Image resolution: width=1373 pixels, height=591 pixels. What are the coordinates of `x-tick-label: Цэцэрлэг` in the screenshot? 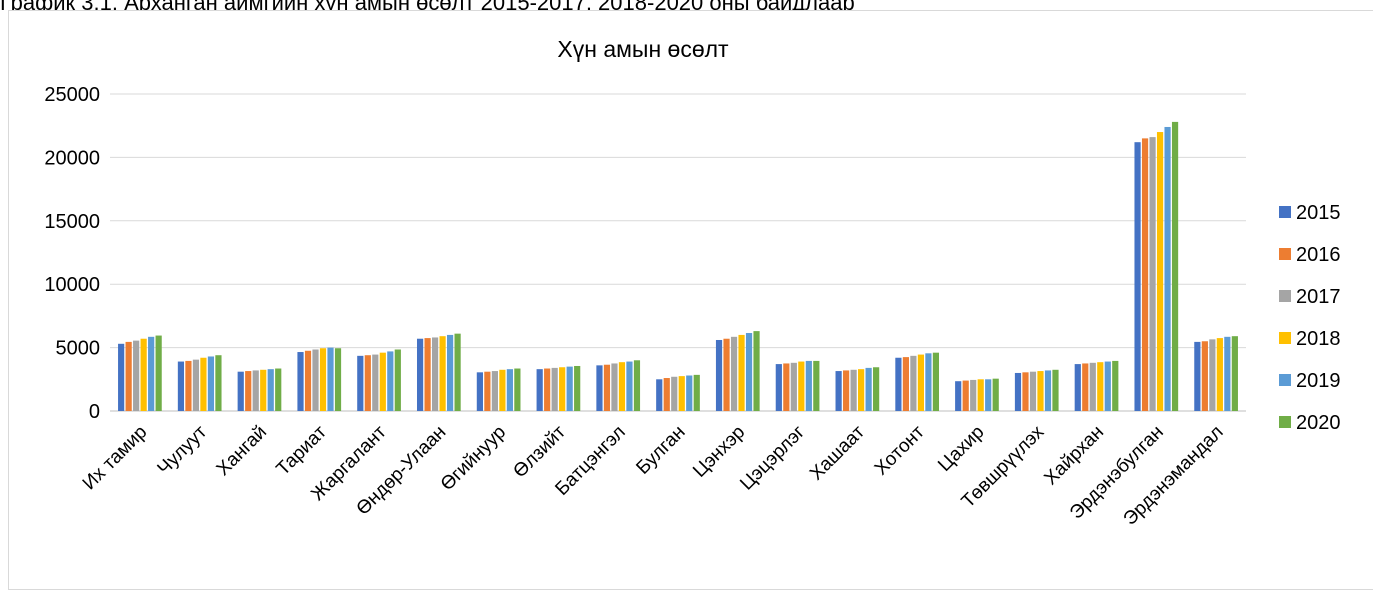 It's located at (772, 458).